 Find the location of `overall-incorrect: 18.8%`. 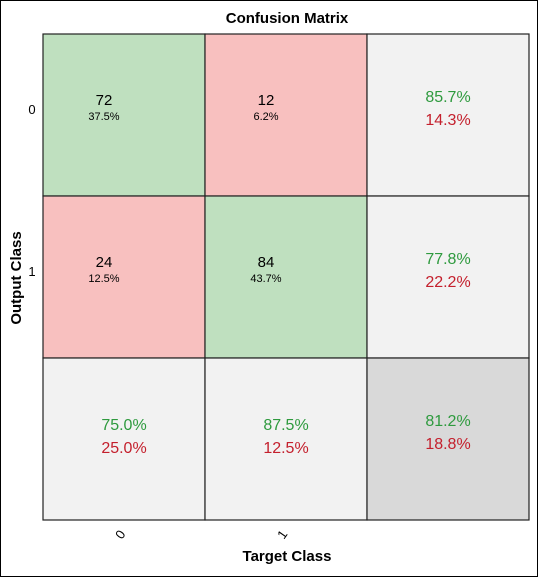

overall-incorrect: 18.8% is located at coordinates (447, 444).